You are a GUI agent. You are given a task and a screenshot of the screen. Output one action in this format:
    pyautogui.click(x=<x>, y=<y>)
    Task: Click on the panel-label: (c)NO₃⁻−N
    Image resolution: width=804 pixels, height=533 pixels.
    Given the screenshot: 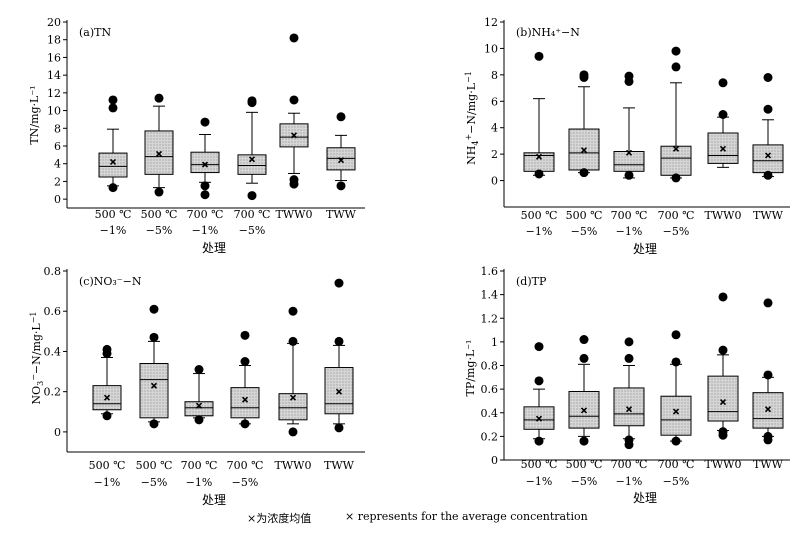 What is the action you would take?
    pyautogui.click(x=110, y=281)
    